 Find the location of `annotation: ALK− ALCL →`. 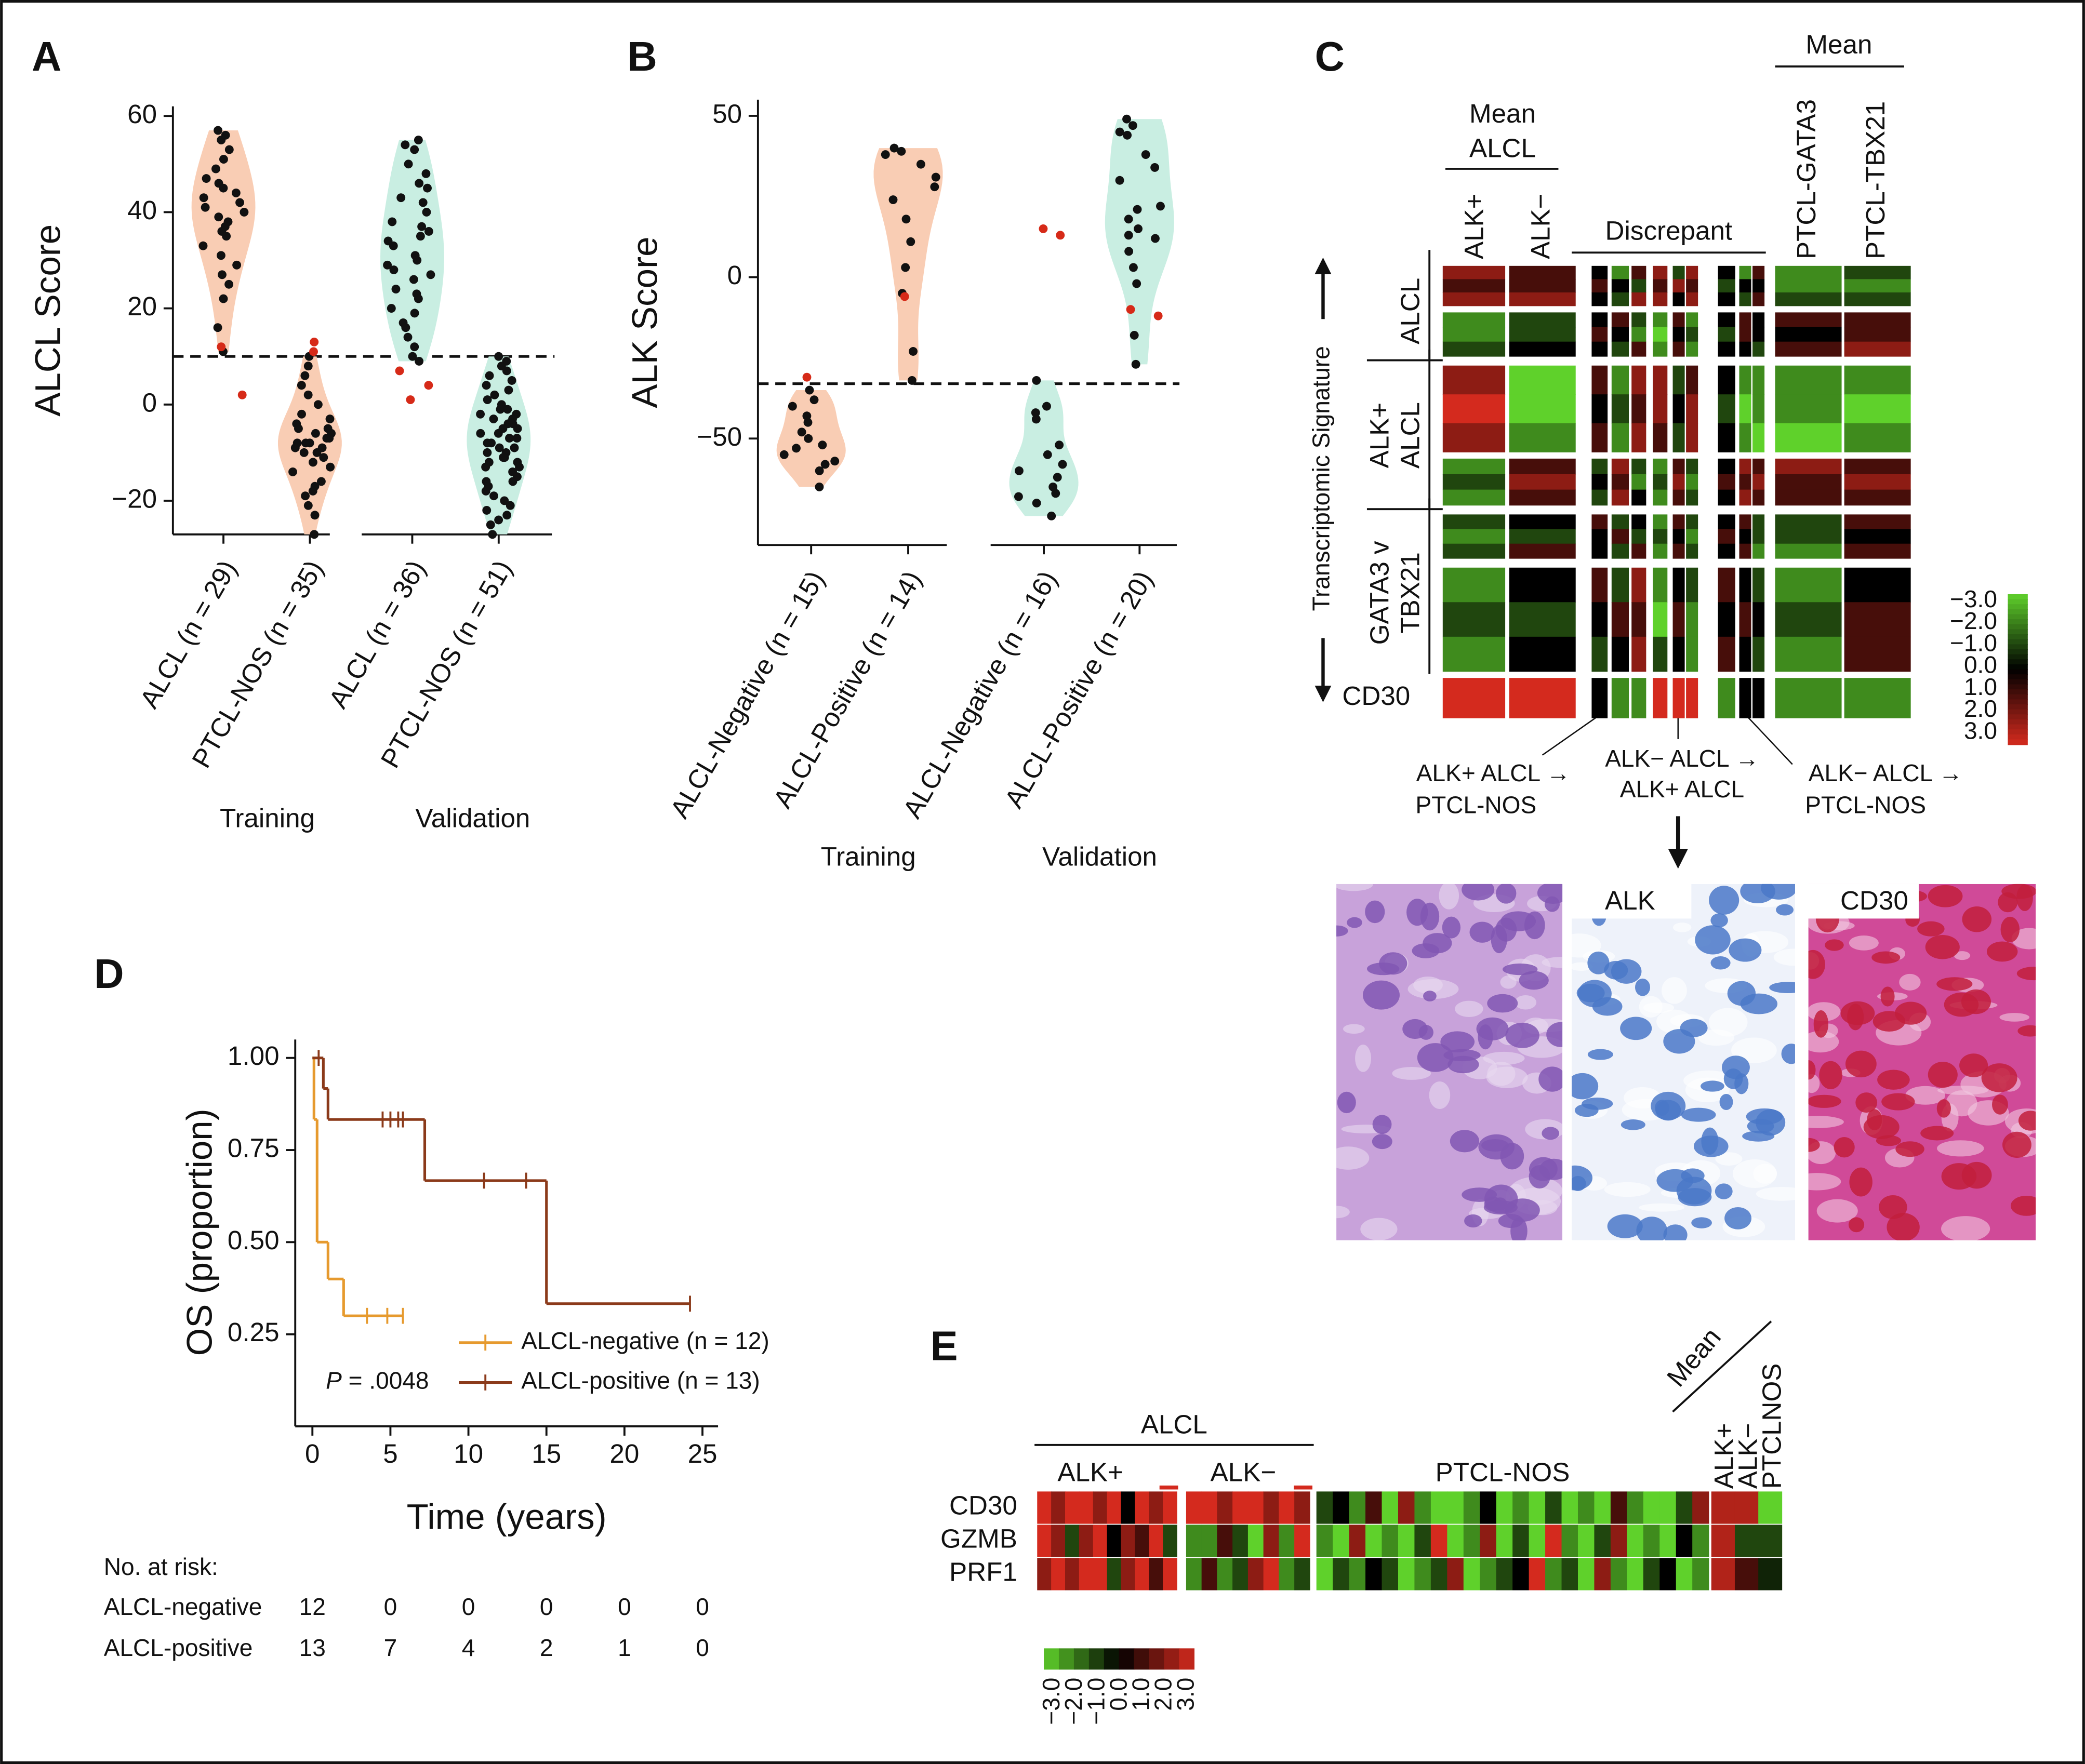

annotation: ALK− ALCL → is located at coordinates (1682, 758).